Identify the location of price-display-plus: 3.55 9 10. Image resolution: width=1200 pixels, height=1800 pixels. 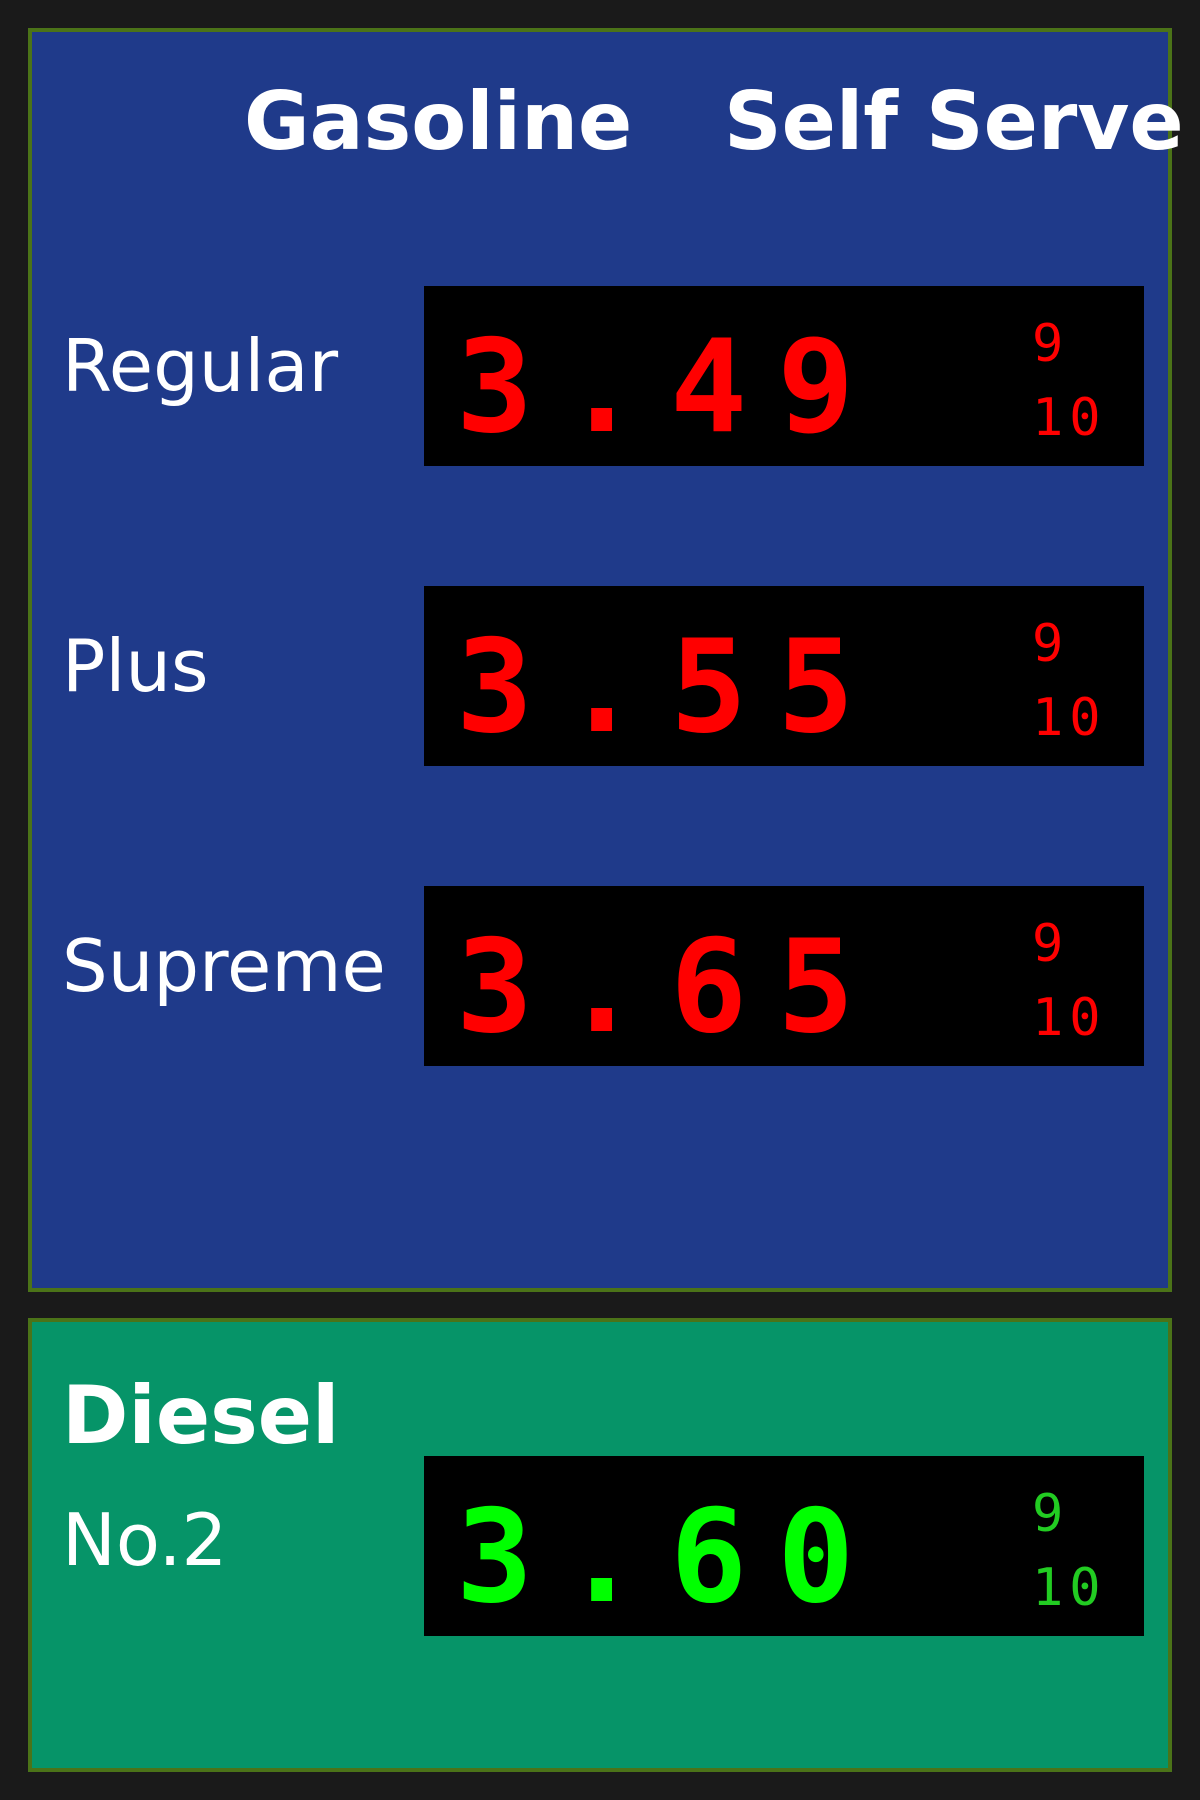
(784, 676).